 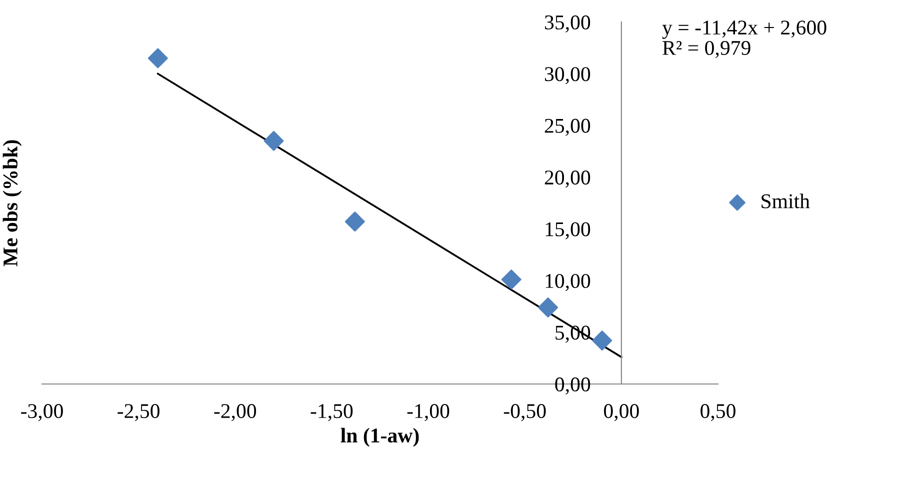 I want to click on x-tick-label: -2,00, so click(x=235, y=413).